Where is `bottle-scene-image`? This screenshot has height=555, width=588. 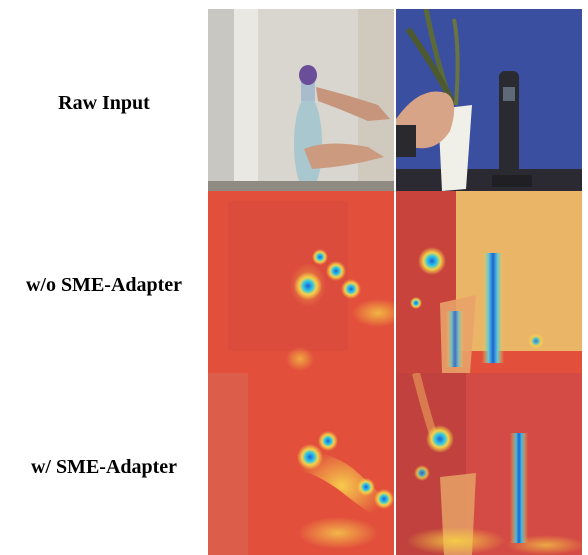 bottle-scene-image is located at coordinates (301, 100).